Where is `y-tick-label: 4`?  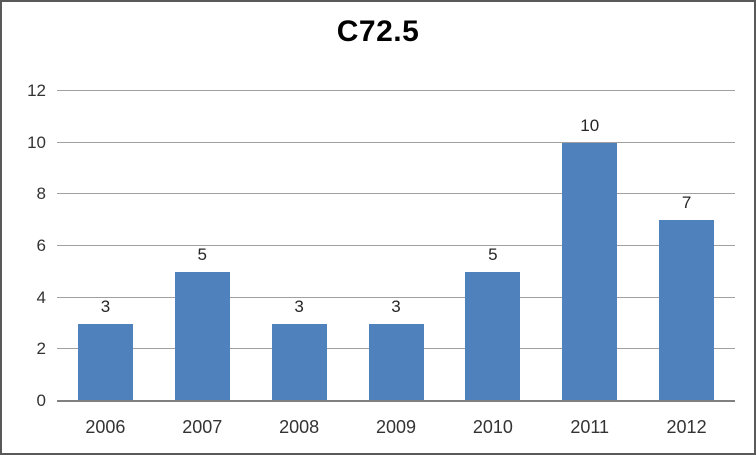 y-tick-label: 4 is located at coordinates (41, 297).